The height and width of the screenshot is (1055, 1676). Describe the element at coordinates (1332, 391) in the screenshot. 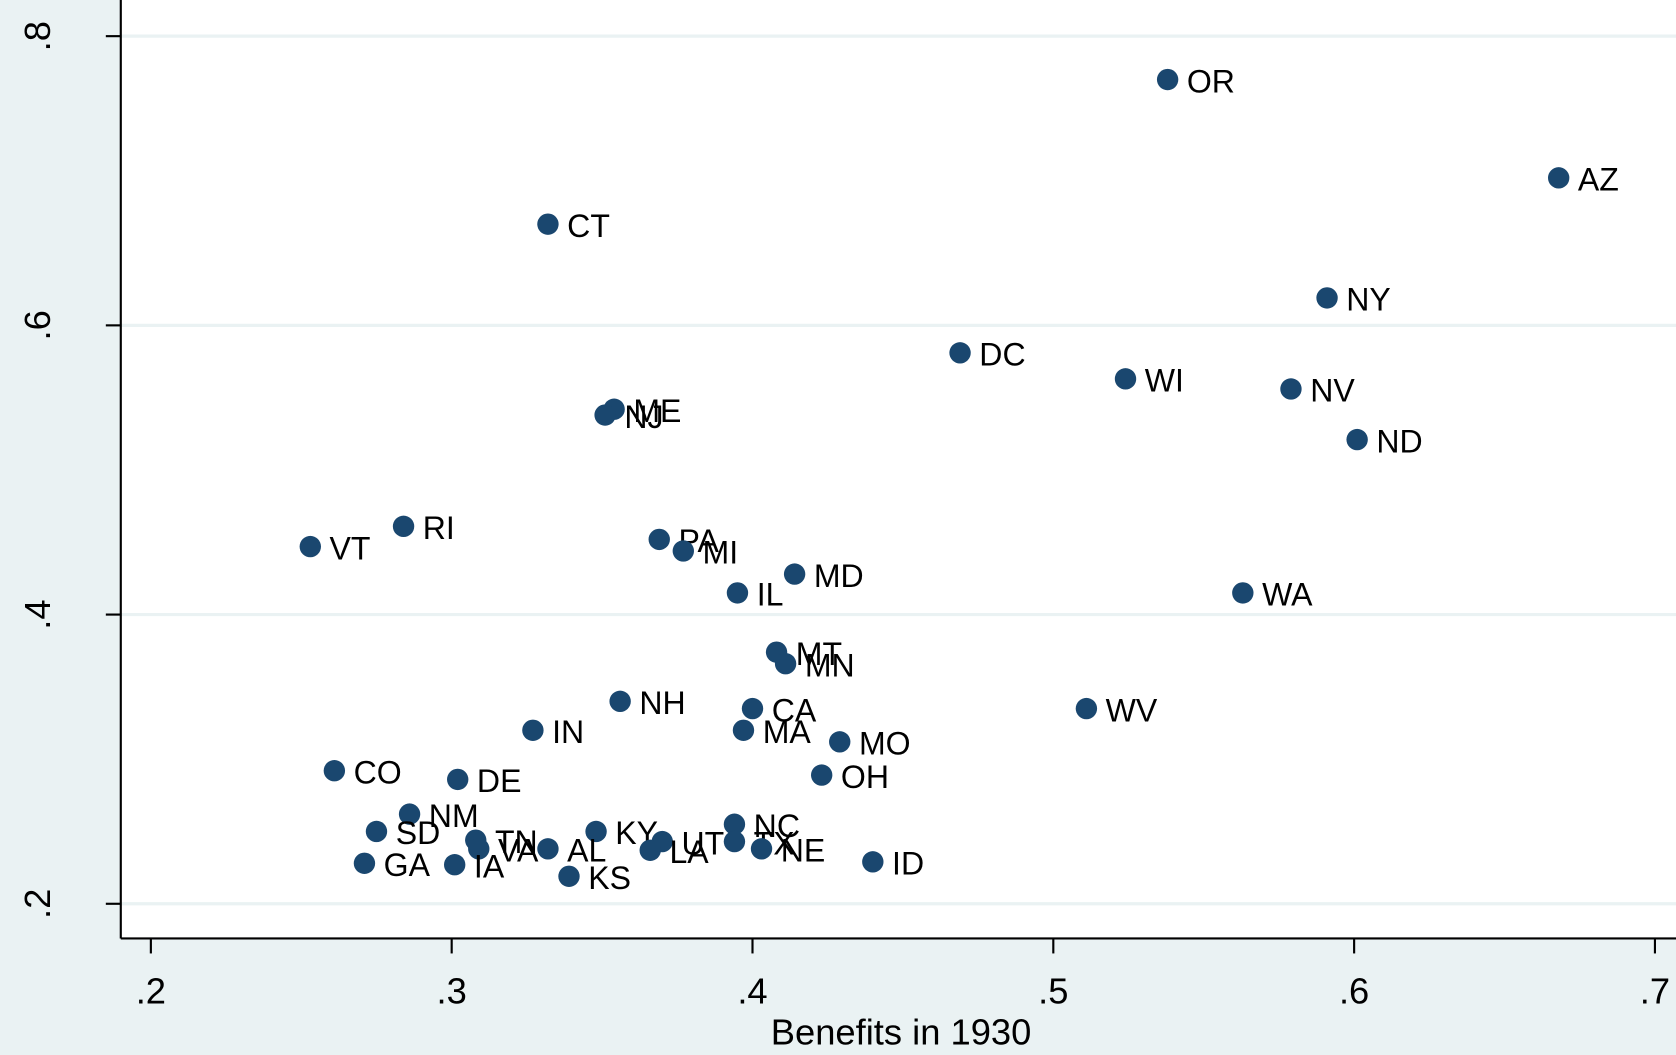

I see `point-label: NV` at that location.